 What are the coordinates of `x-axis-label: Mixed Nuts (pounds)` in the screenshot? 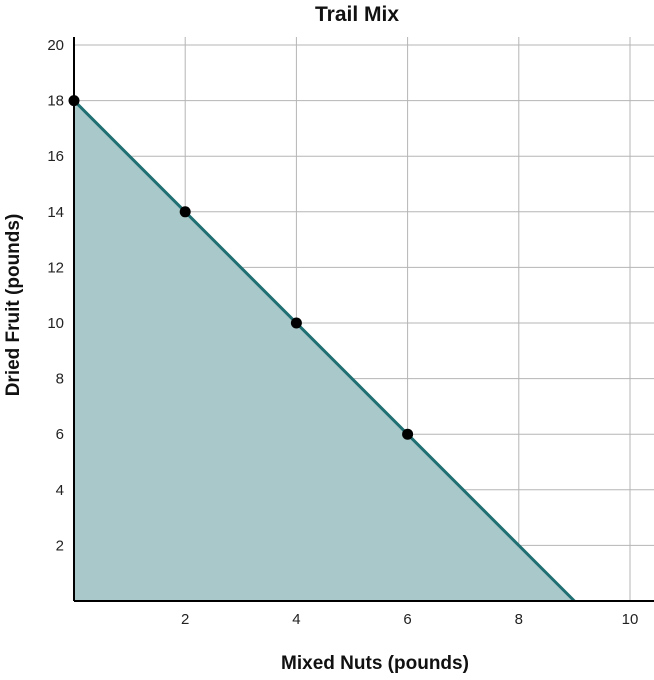 It's located at (375, 663).